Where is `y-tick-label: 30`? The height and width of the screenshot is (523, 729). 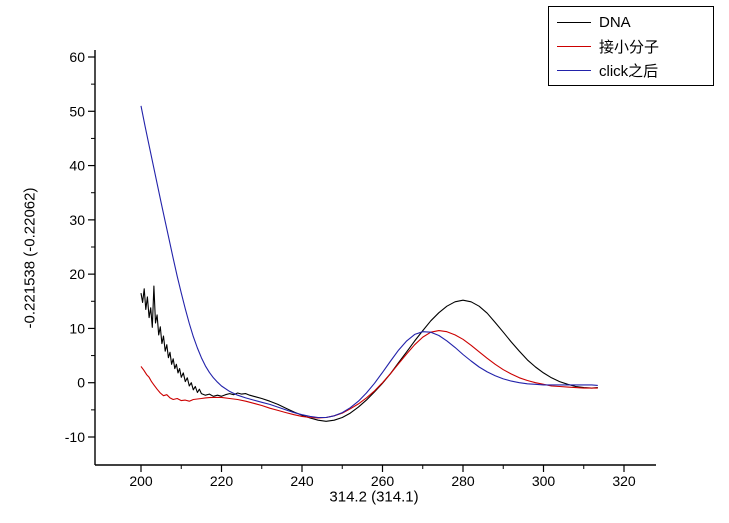
y-tick-label: 30 is located at coordinates (77, 220).